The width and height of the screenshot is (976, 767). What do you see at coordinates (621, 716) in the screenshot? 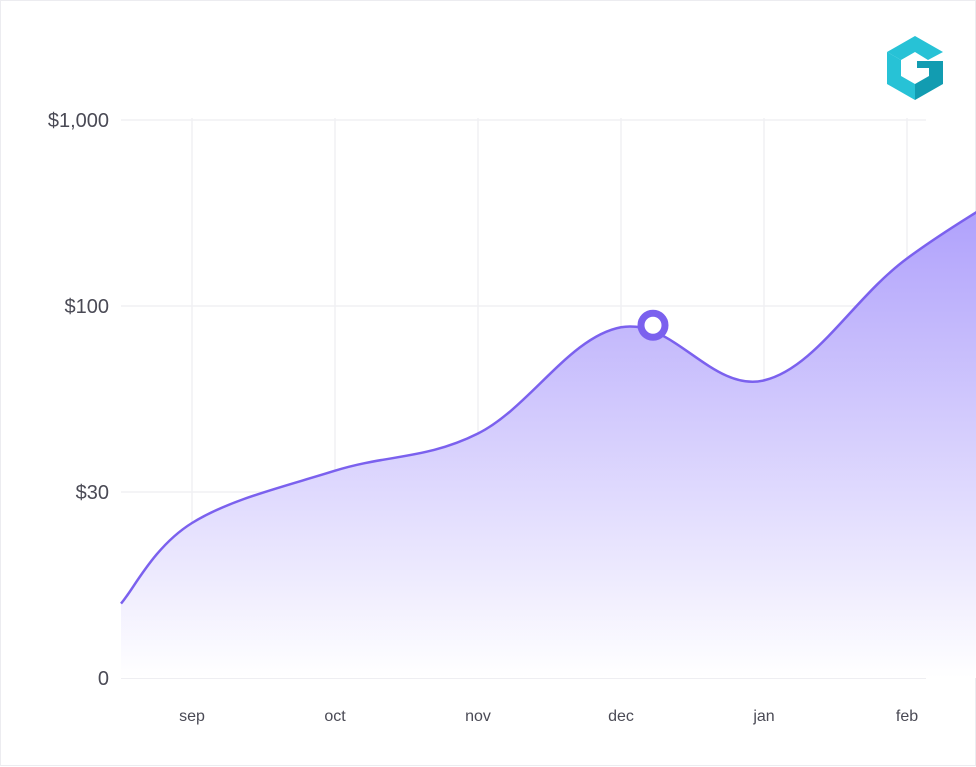
I see `x-tick-label: dec` at bounding box center [621, 716].